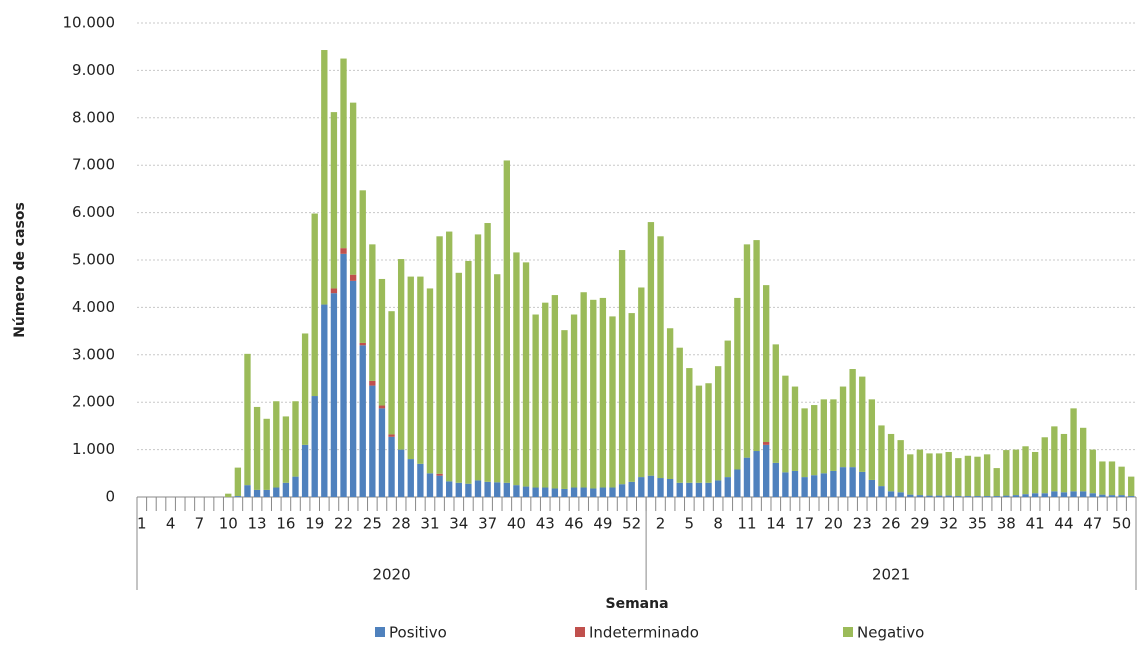 This screenshot has height=645, width=1138. I want to click on x-axis-title: Semana, so click(636, 604).